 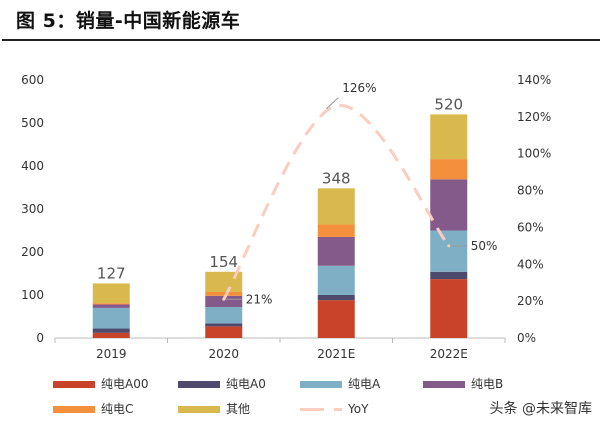 I want to click on bar-total-label: 127, so click(x=111, y=273).